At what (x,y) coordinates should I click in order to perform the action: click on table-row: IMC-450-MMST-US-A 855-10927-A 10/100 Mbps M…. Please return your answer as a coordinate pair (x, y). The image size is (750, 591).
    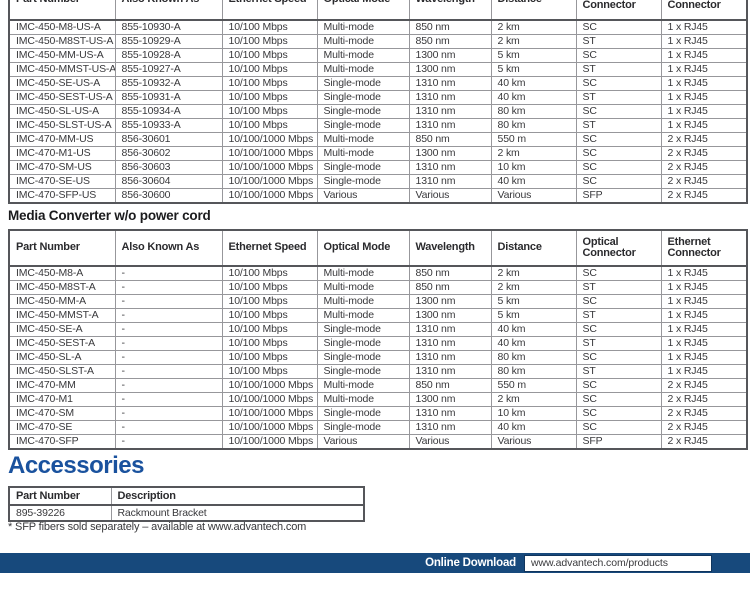
    Looking at the image, I should click on (378, 69).